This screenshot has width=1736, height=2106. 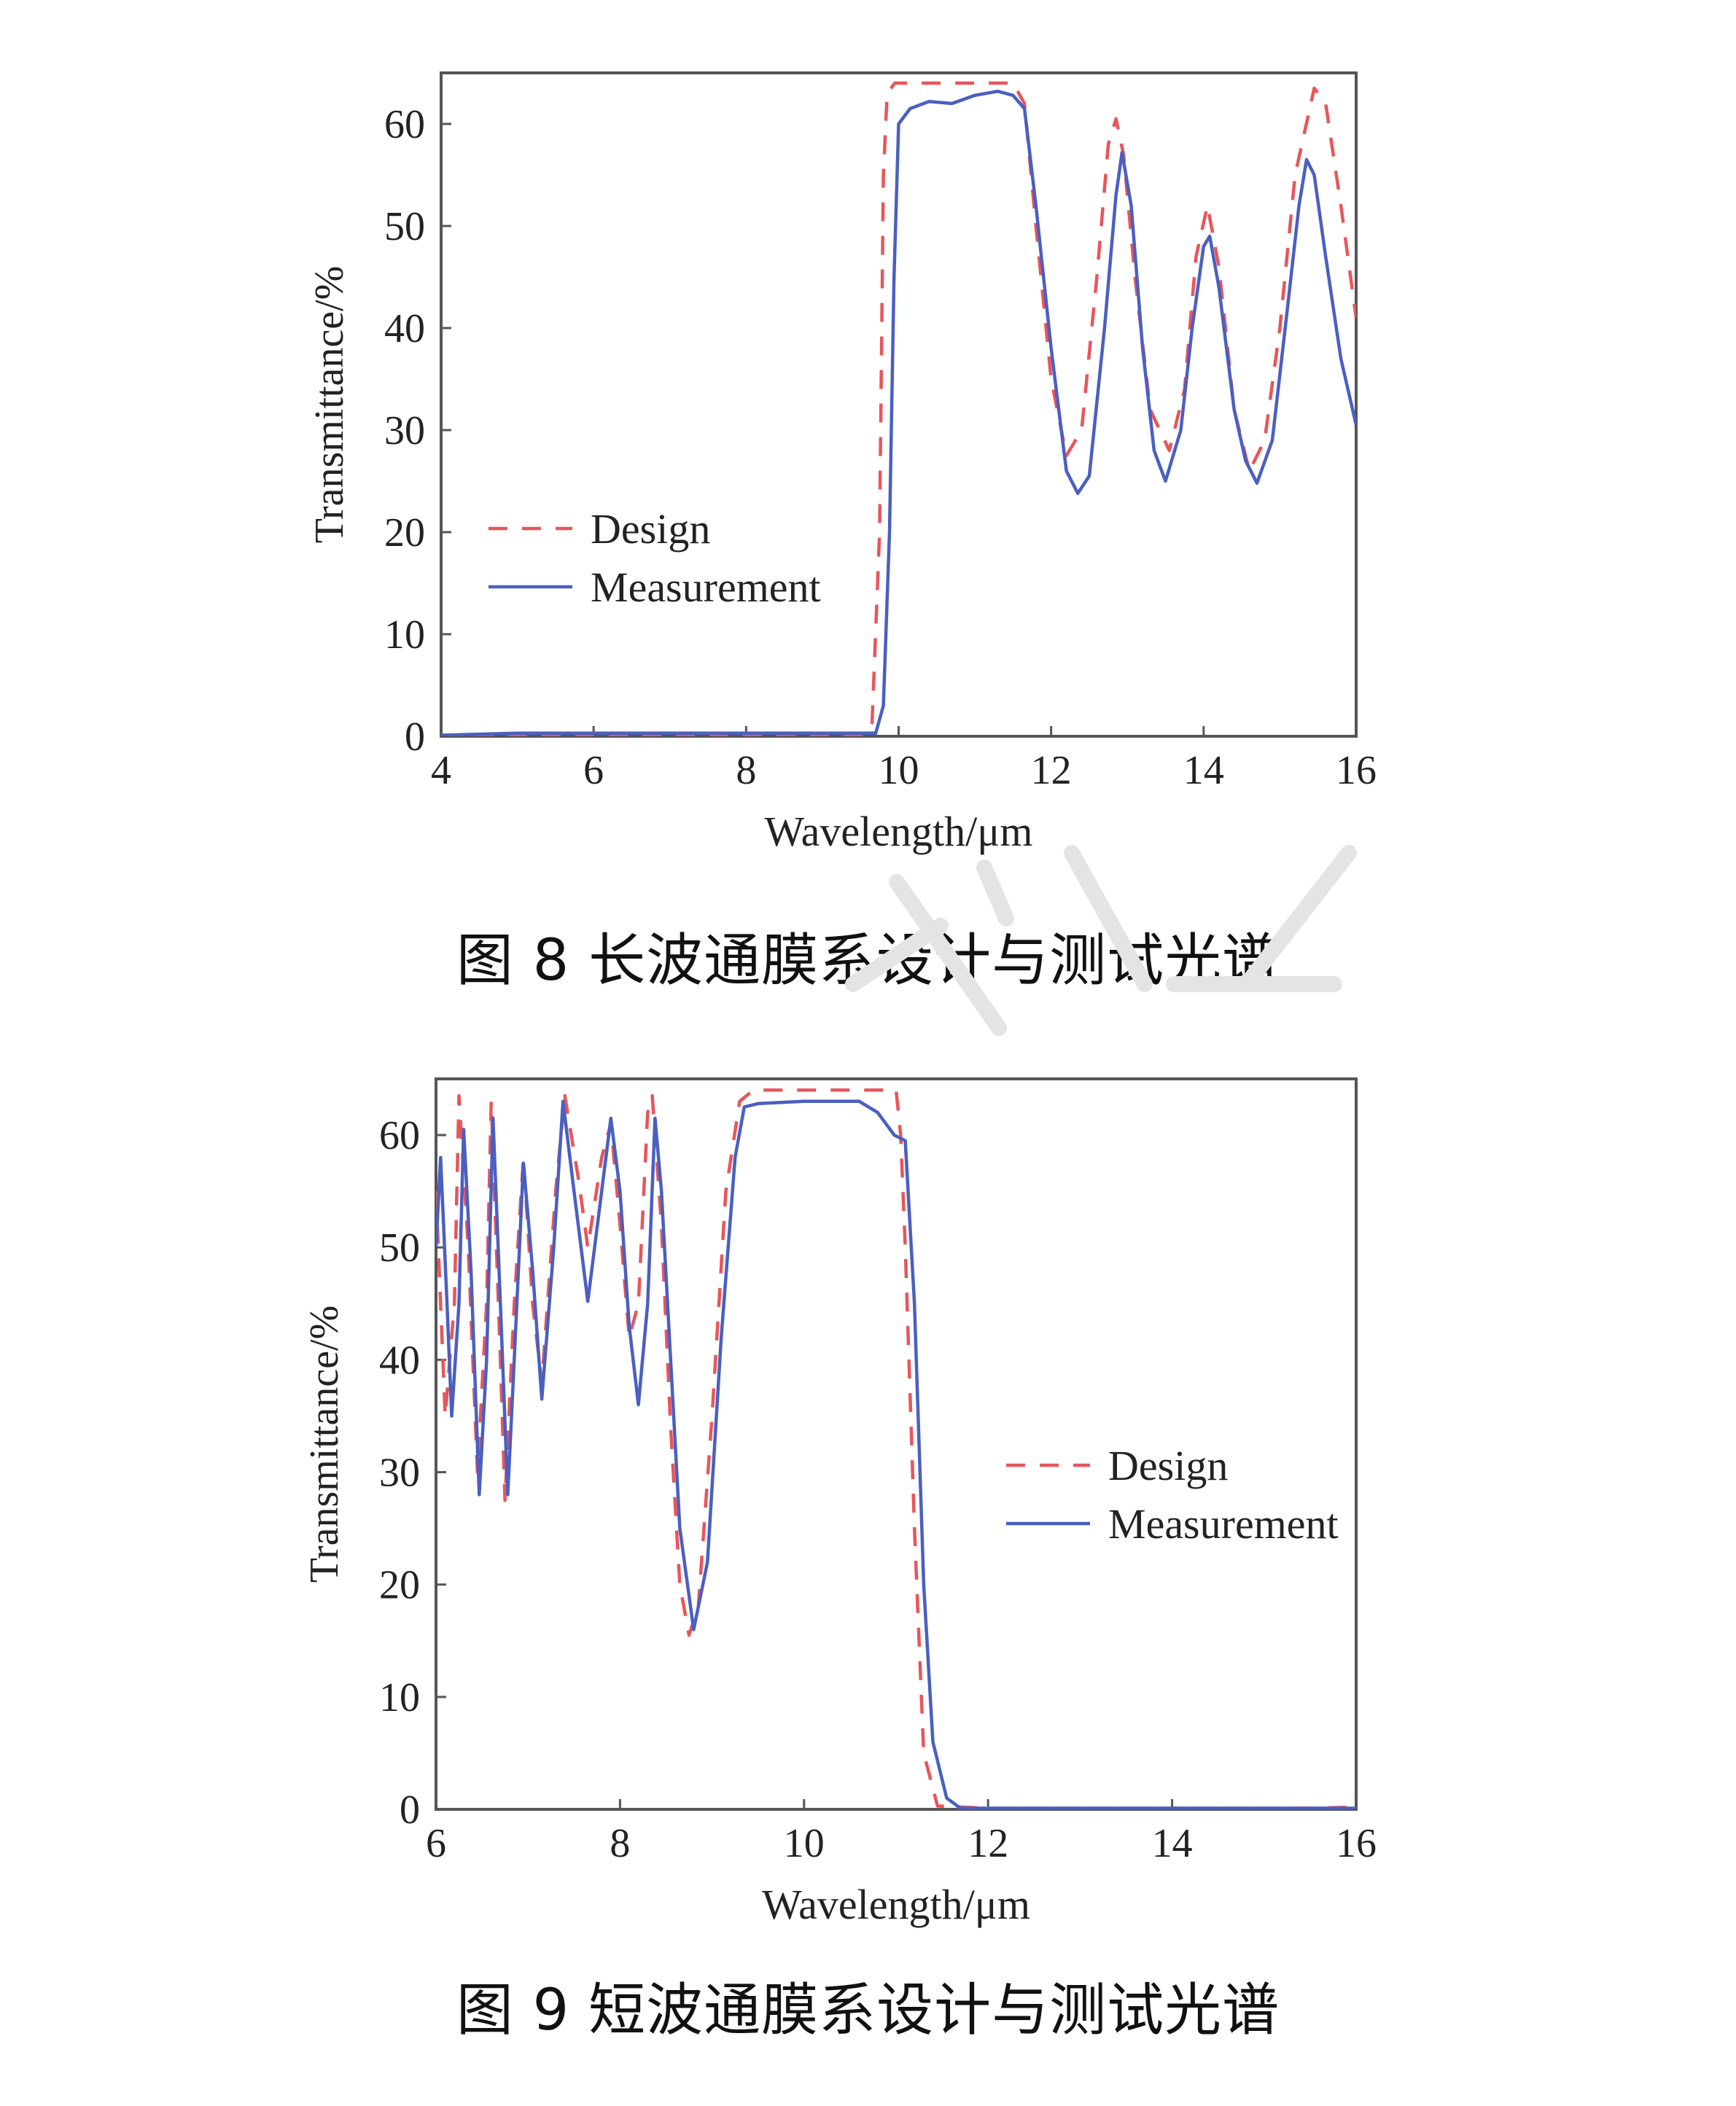 What do you see at coordinates (868, 2010) in the screenshot?
I see `caption-figure-9: 图 9 短波通膜系设计与测试光谱` at bounding box center [868, 2010].